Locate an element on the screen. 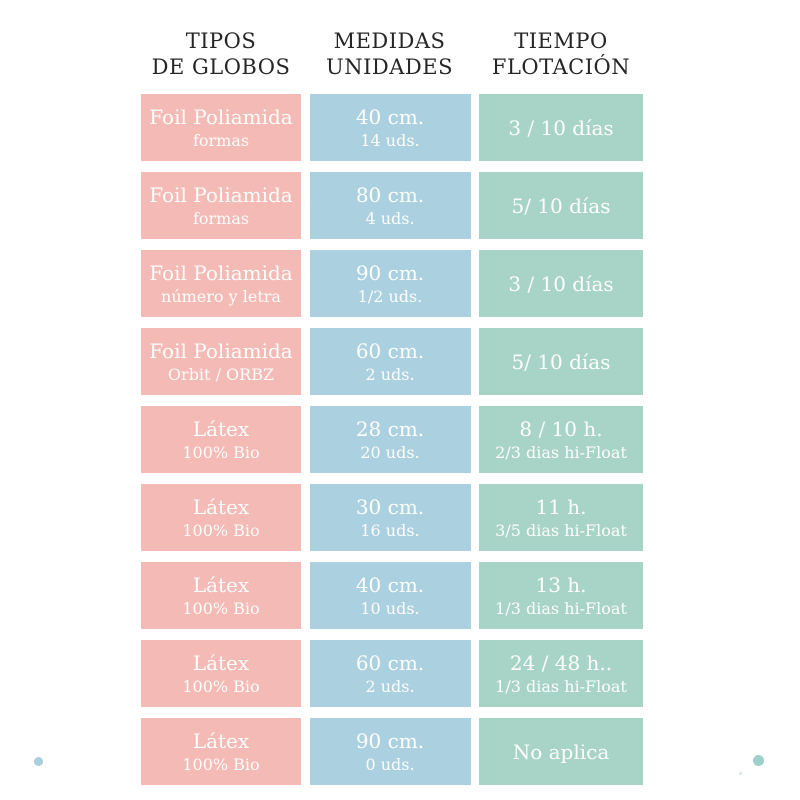 This screenshot has height=800, width=800. tiempo-cell: 11 h. 3/5 dias hi-Float is located at coordinates (561, 517).